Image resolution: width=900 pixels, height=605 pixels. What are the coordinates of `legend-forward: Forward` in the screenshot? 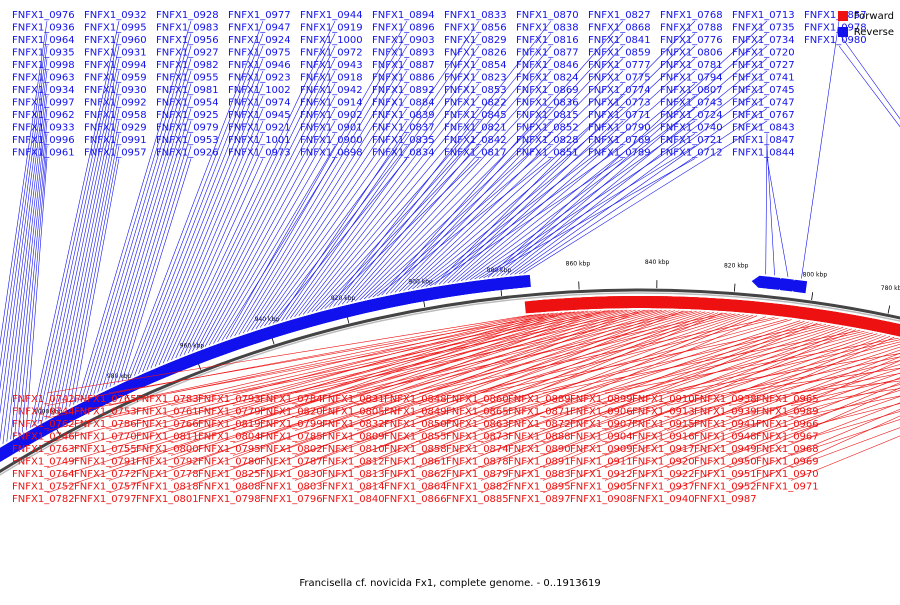 It's located at (866, 16).